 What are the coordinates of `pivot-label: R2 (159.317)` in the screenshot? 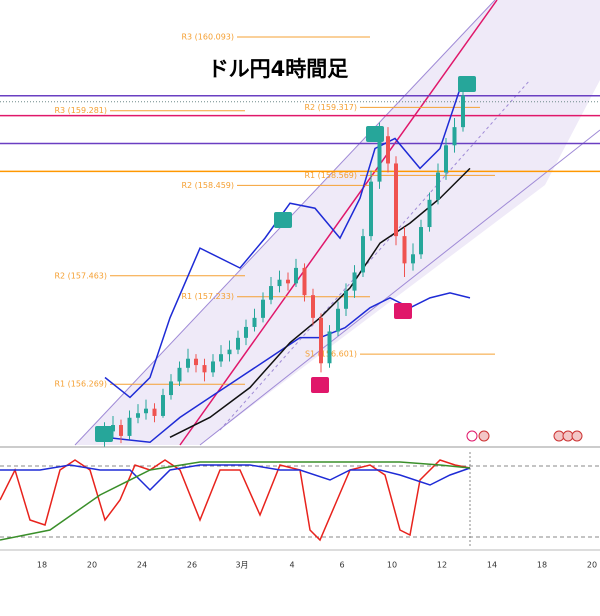 It's located at (330, 107).